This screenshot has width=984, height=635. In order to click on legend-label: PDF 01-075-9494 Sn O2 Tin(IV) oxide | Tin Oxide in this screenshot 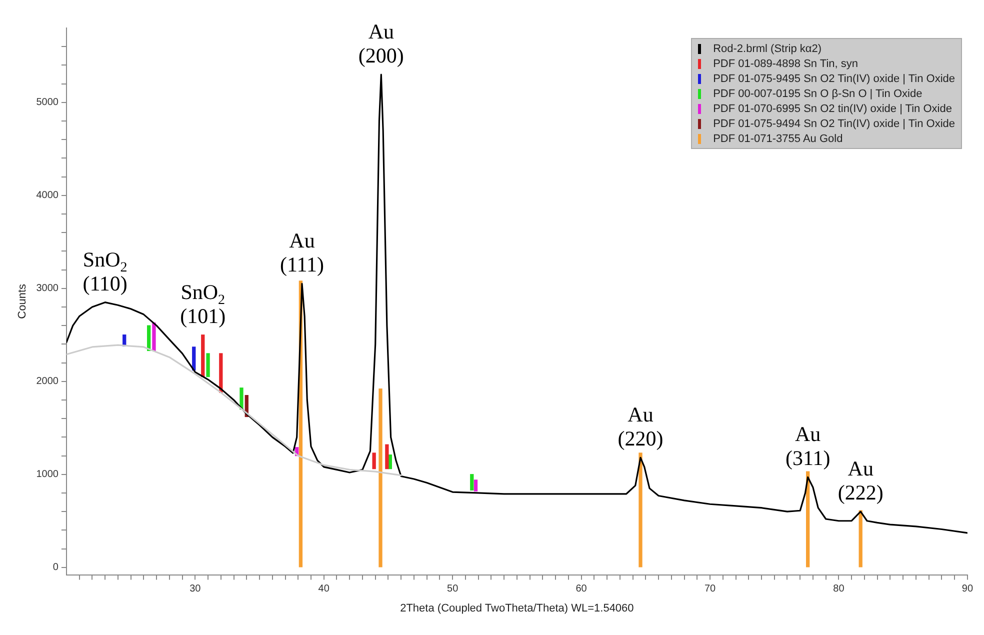, I will do `click(834, 124)`.